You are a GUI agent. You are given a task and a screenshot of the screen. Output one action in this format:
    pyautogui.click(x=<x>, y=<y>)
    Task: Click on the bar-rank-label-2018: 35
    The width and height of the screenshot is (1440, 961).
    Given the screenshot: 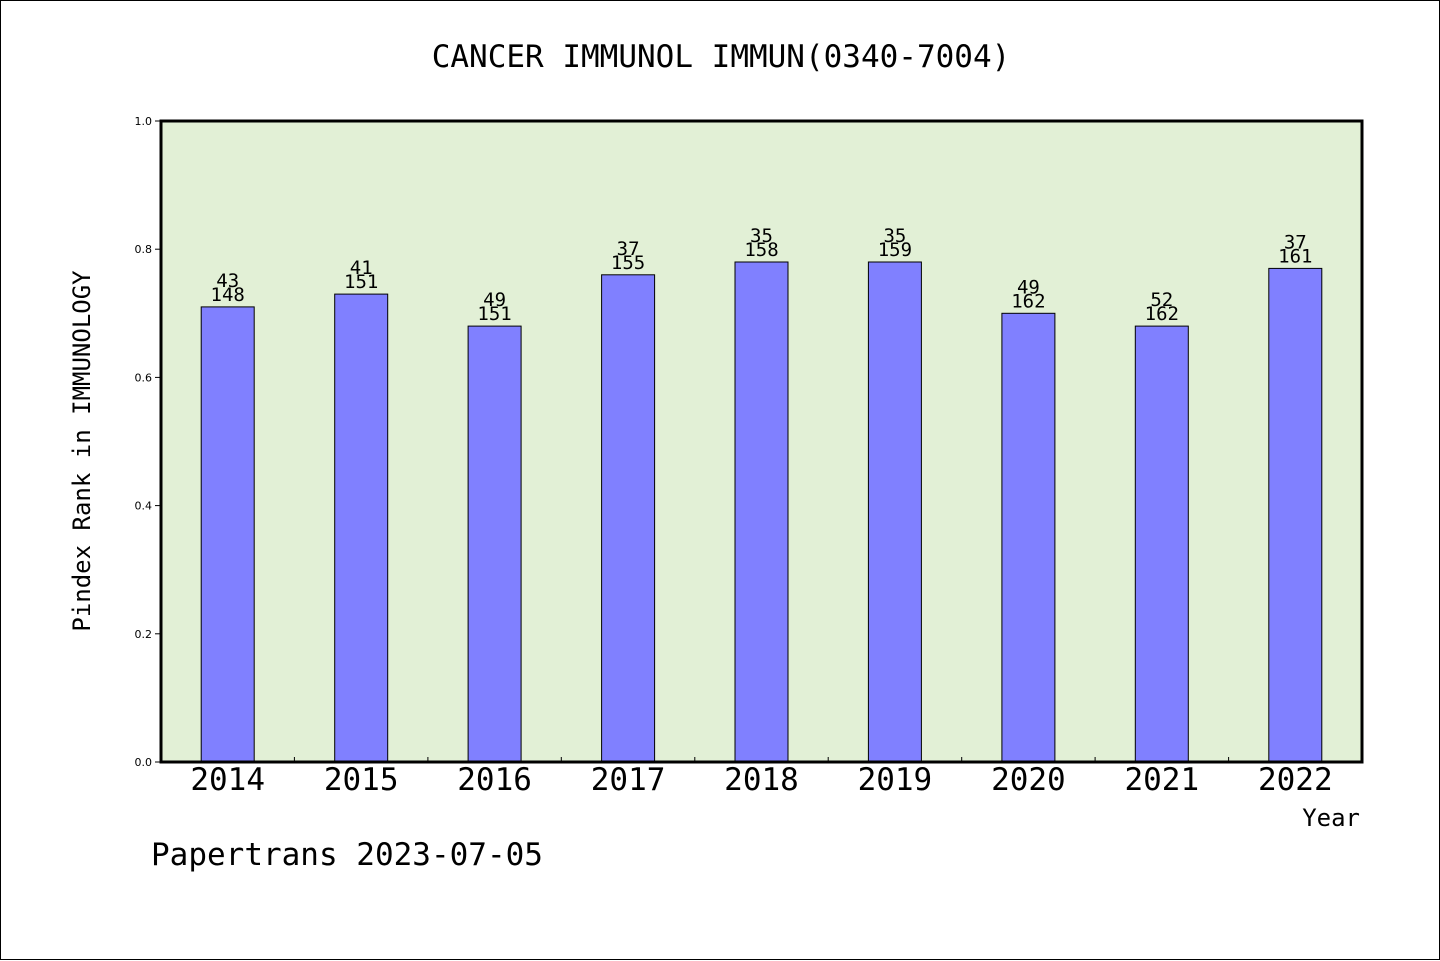 What is the action you would take?
    pyautogui.click(x=761, y=236)
    